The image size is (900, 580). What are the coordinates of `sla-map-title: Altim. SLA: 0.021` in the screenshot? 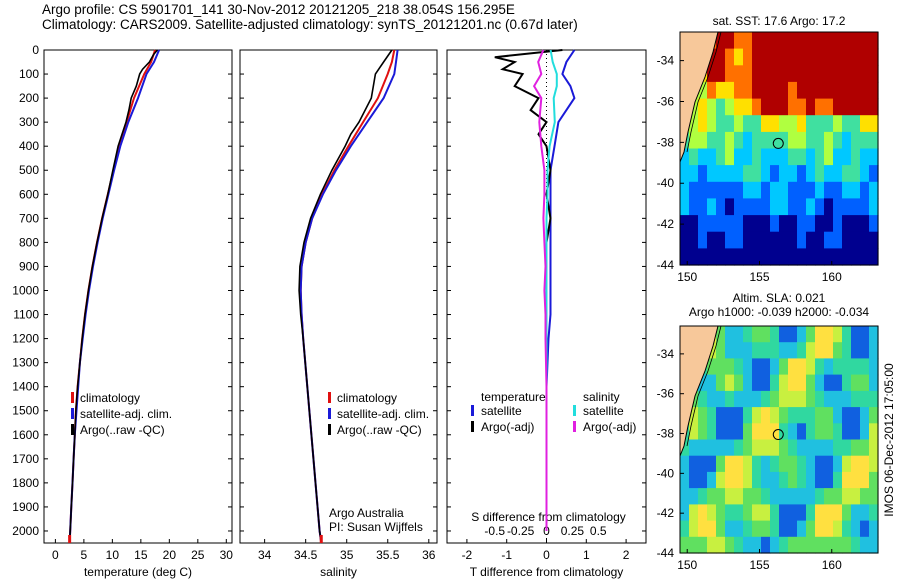 It's located at (779, 298).